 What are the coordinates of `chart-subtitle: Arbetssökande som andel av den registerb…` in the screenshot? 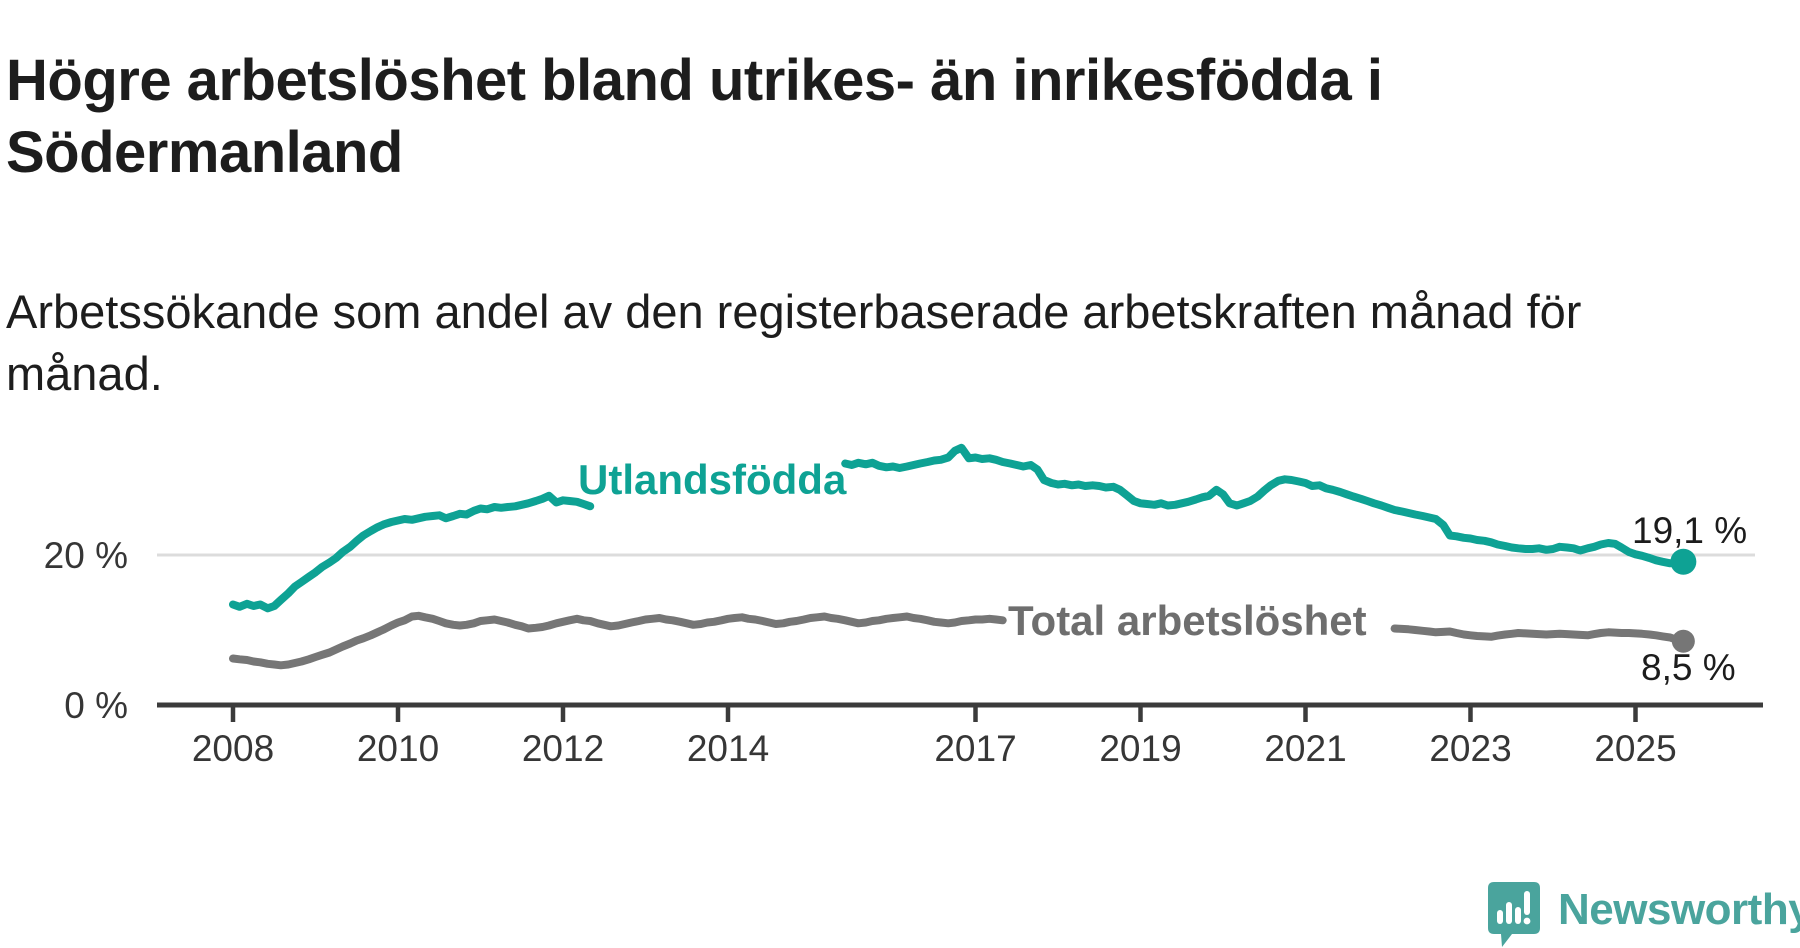 It's located at (876, 343).